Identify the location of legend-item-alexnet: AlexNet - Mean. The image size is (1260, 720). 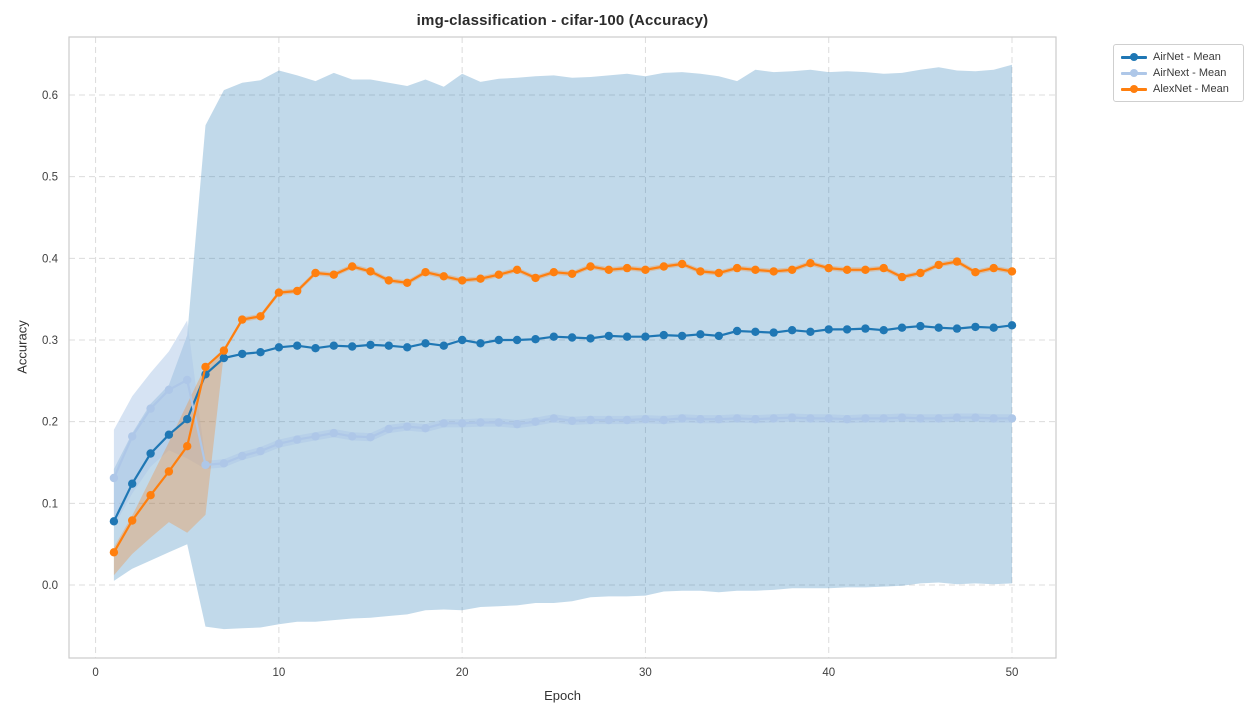
(1178, 89).